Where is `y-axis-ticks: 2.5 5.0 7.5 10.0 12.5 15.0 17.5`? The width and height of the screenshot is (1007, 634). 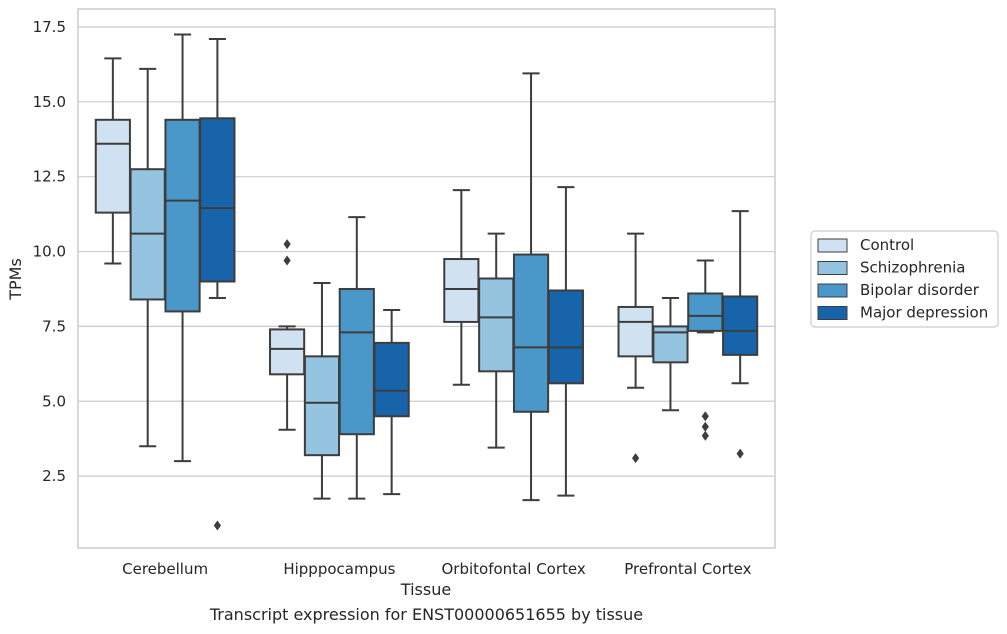 y-axis-ticks: 2.5 5.0 7.5 10.0 12.5 15.0 17.5 is located at coordinates (49, 251).